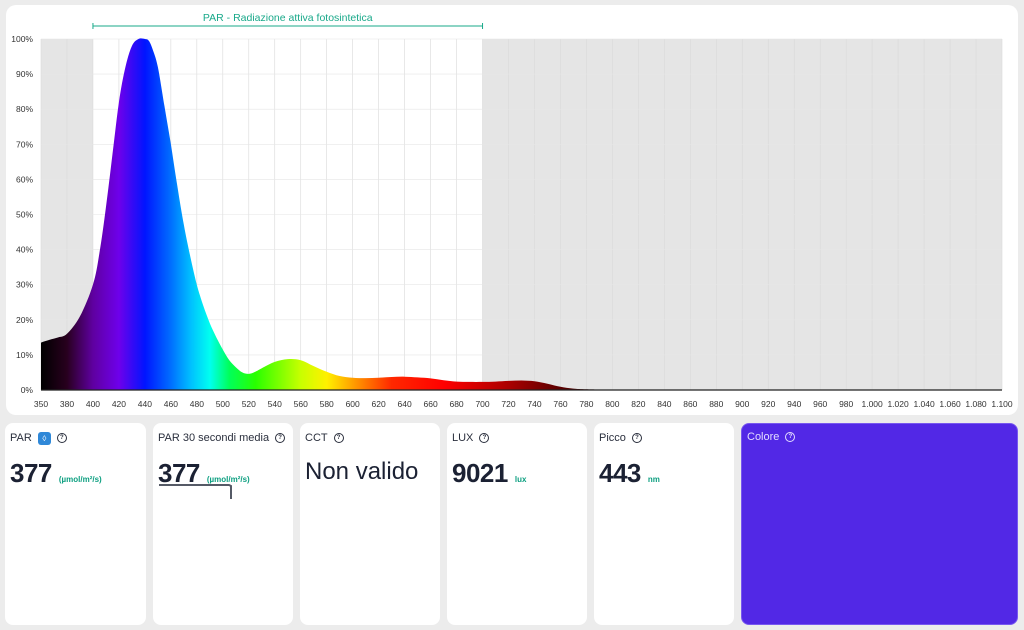  I want to click on x-tick-label: 620, so click(379, 404).